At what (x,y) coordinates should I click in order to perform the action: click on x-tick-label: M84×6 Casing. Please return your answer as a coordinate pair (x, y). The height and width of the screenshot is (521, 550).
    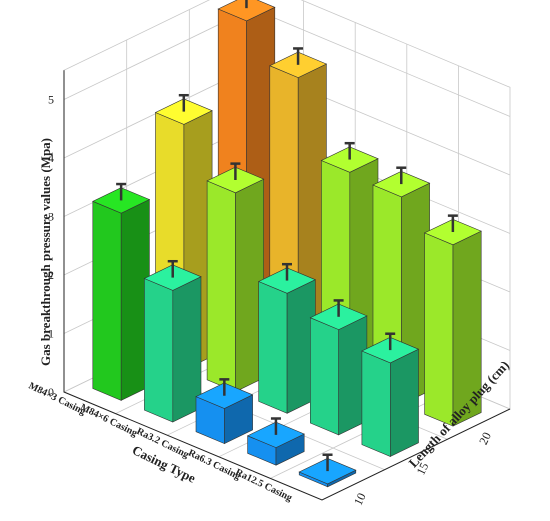
    Looking at the image, I should click on (108, 420).